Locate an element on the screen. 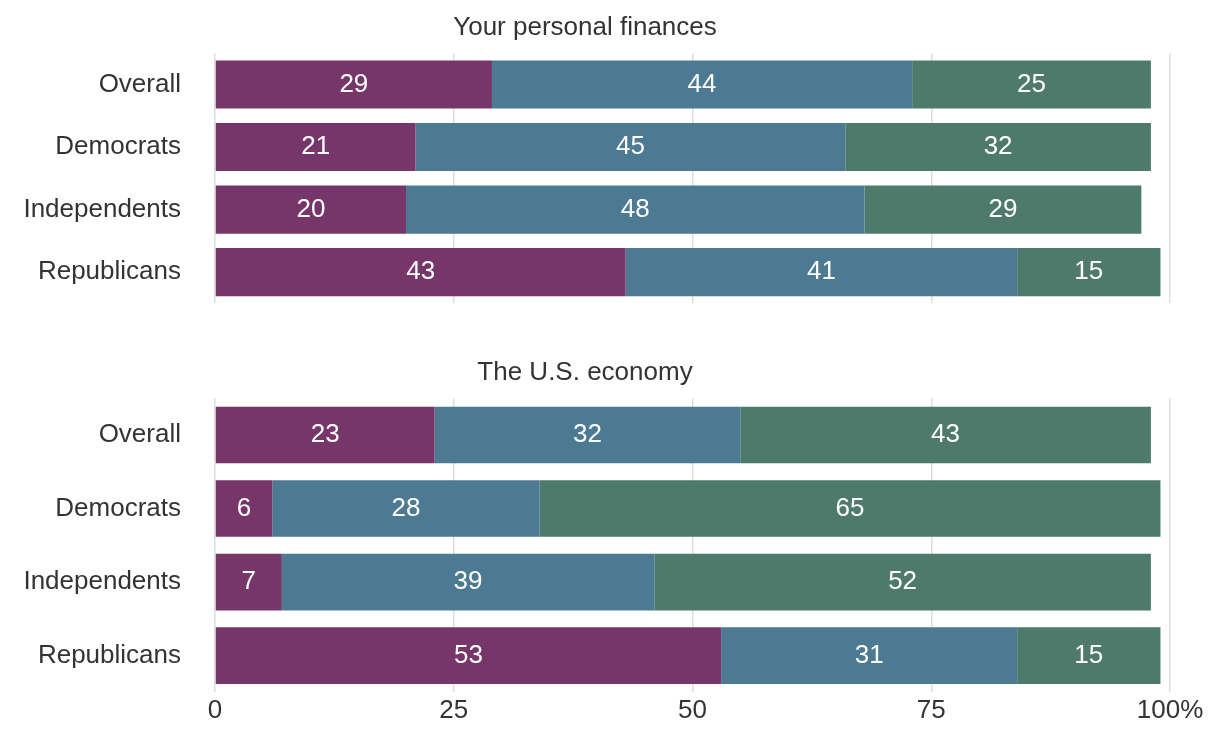 This screenshot has width=1222, height=734. data-label: 39 is located at coordinates (468, 580).